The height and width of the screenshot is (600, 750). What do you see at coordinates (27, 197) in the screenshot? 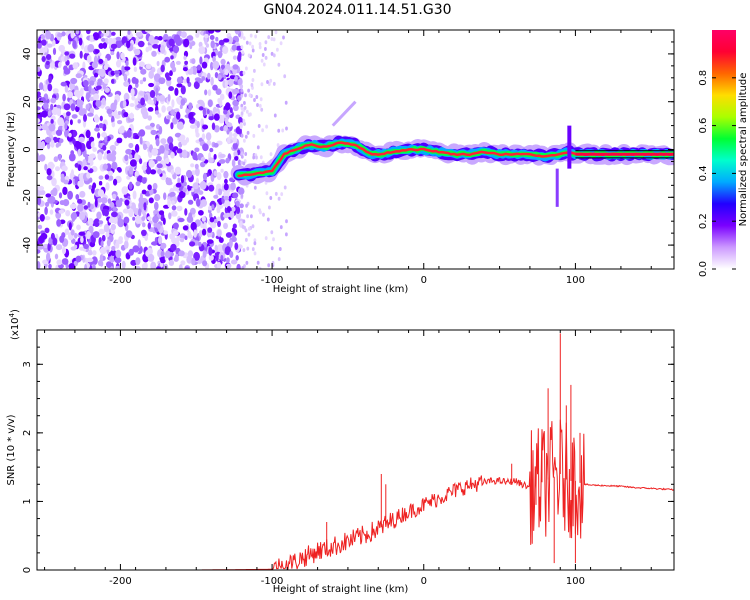
I see `y-tick-label: -20` at bounding box center [27, 197].